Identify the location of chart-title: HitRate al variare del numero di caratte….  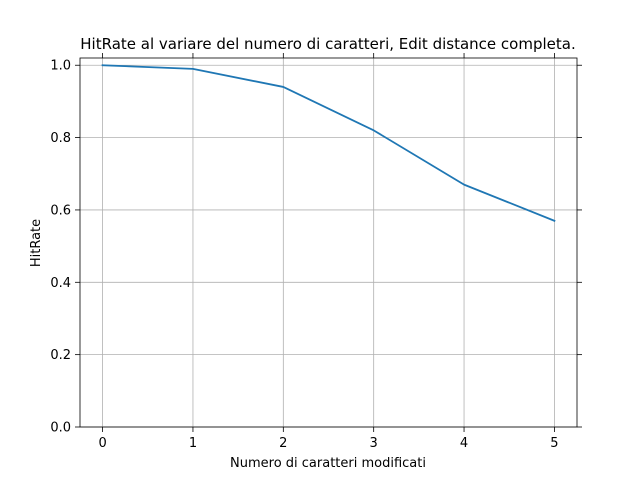
(327, 44).